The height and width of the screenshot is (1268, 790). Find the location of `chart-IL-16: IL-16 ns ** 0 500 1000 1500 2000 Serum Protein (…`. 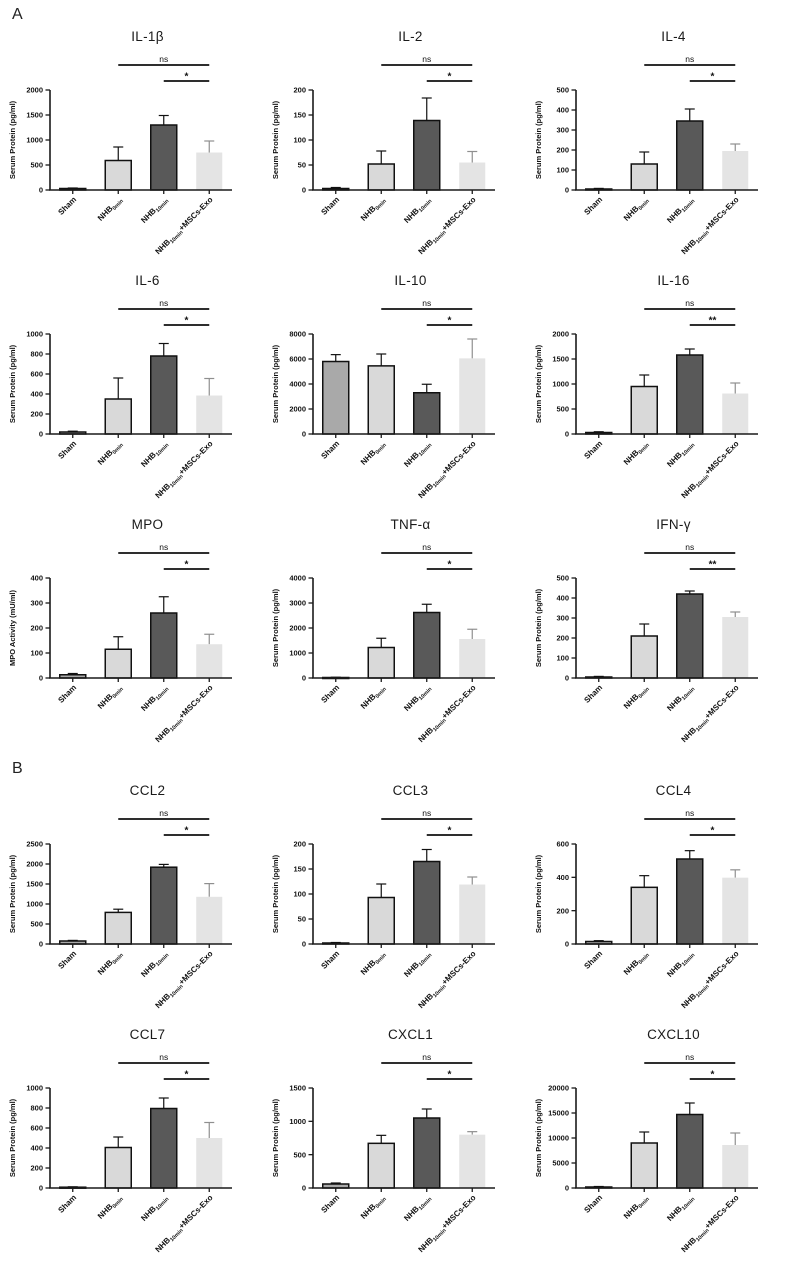

chart-IL-16: IL-16 ns ** 0 500 1000 1500 2000 Serum Protein (… is located at coordinates (659, 392).